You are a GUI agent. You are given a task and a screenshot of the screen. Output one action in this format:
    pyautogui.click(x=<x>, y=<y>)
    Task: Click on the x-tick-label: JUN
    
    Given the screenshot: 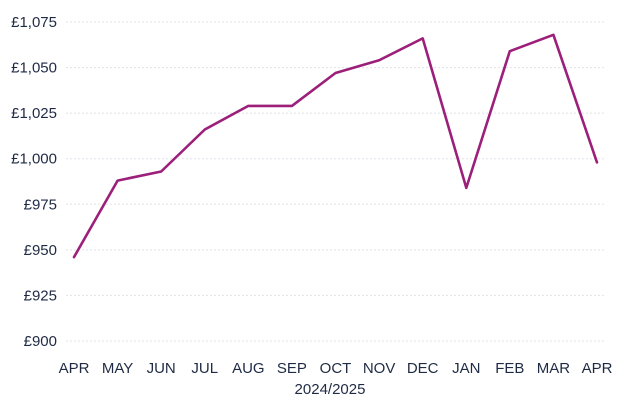 What is the action you would take?
    pyautogui.click(x=161, y=368)
    